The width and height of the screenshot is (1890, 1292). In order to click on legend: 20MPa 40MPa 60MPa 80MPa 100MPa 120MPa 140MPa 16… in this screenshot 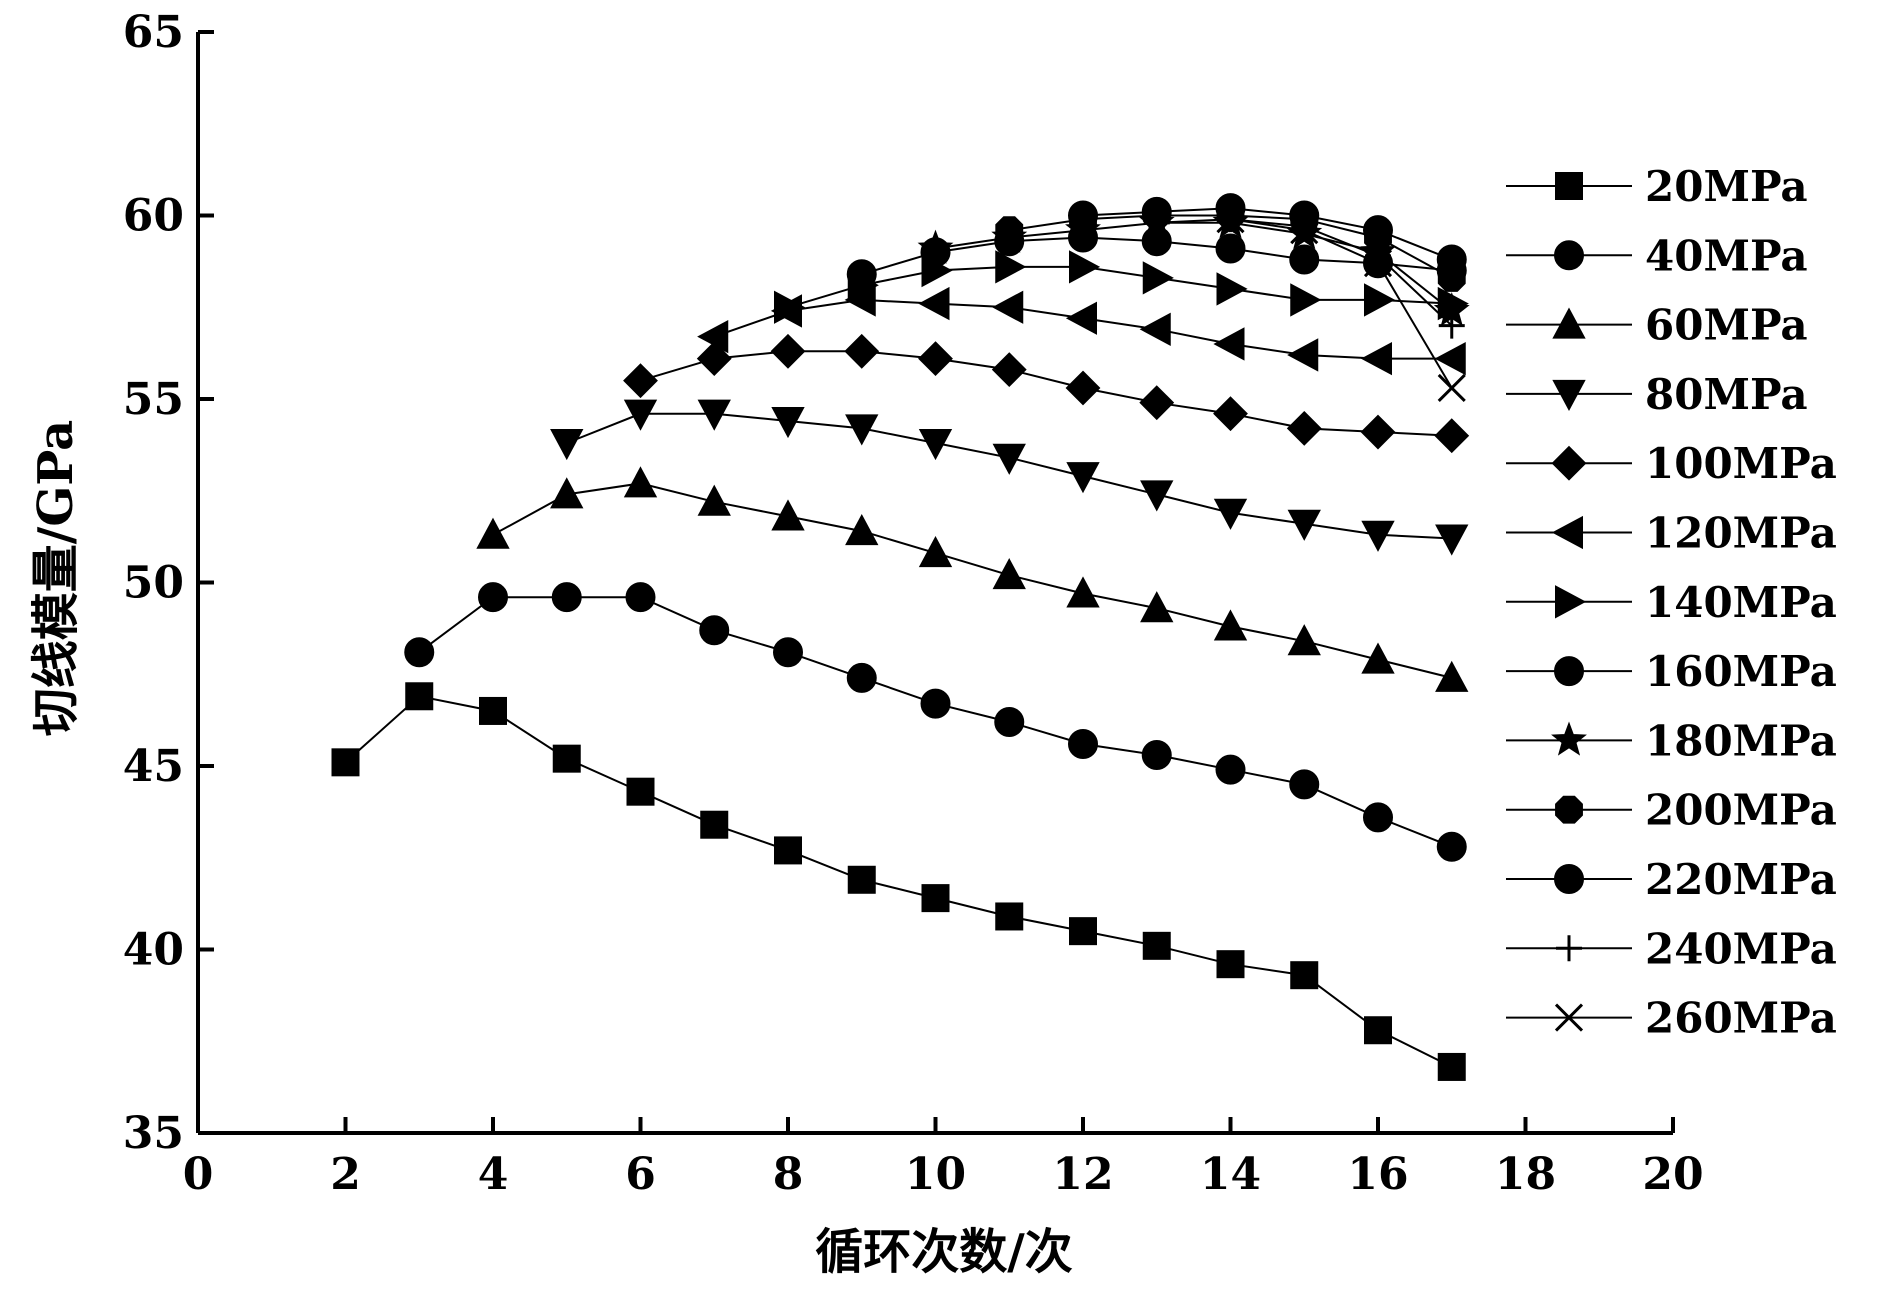, I will do `click(1671, 602)`.